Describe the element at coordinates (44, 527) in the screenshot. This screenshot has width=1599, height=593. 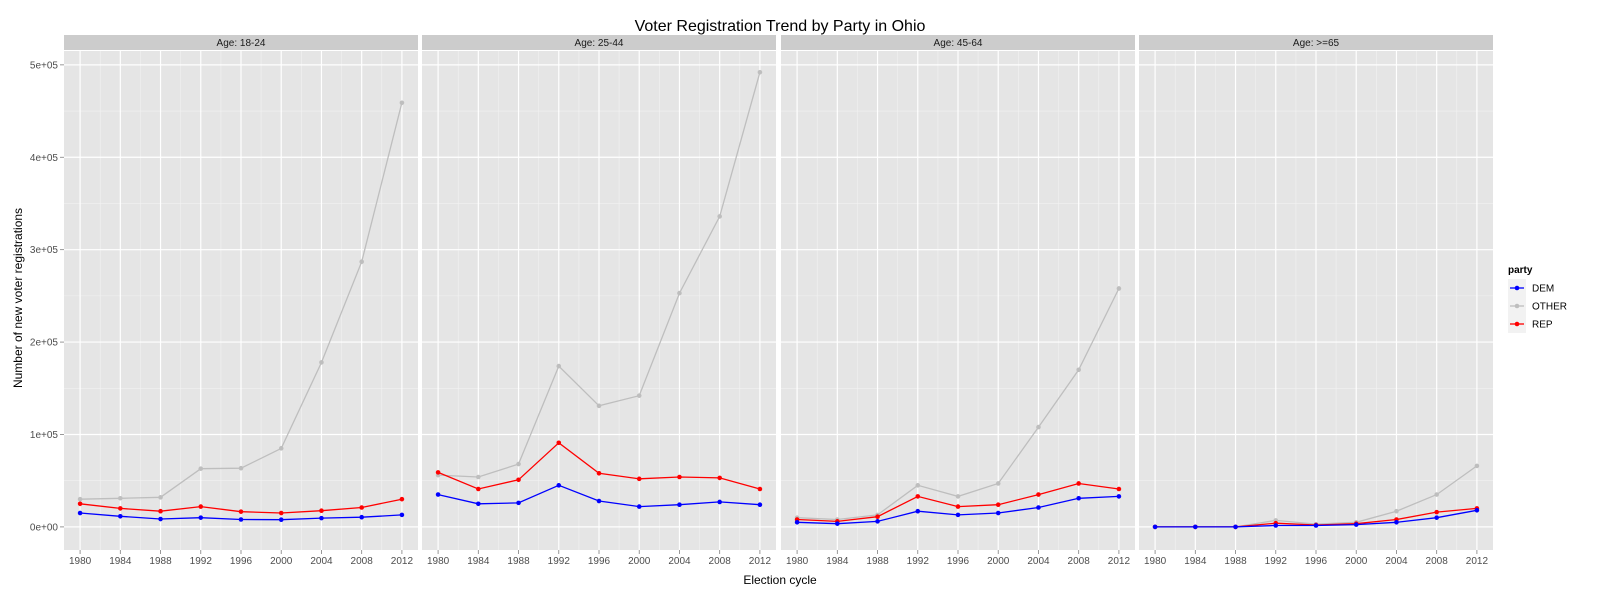
I see `y-tick-label: 0e+00` at that location.